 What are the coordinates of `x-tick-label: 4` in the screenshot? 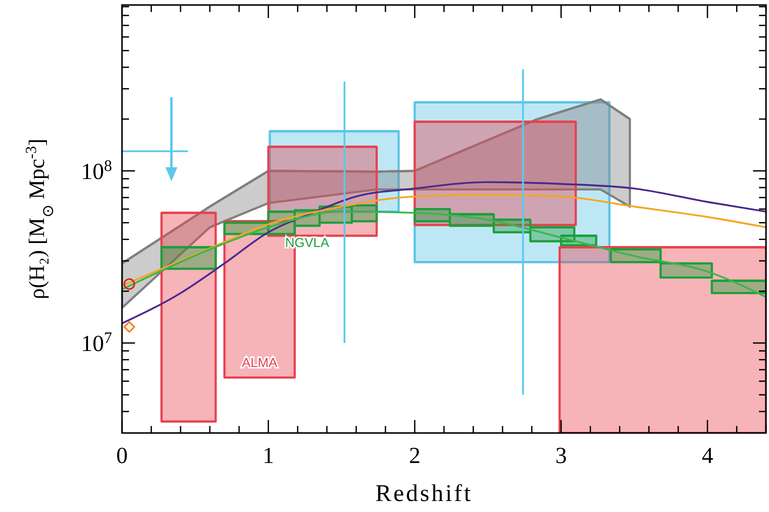 It's located at (708, 455).